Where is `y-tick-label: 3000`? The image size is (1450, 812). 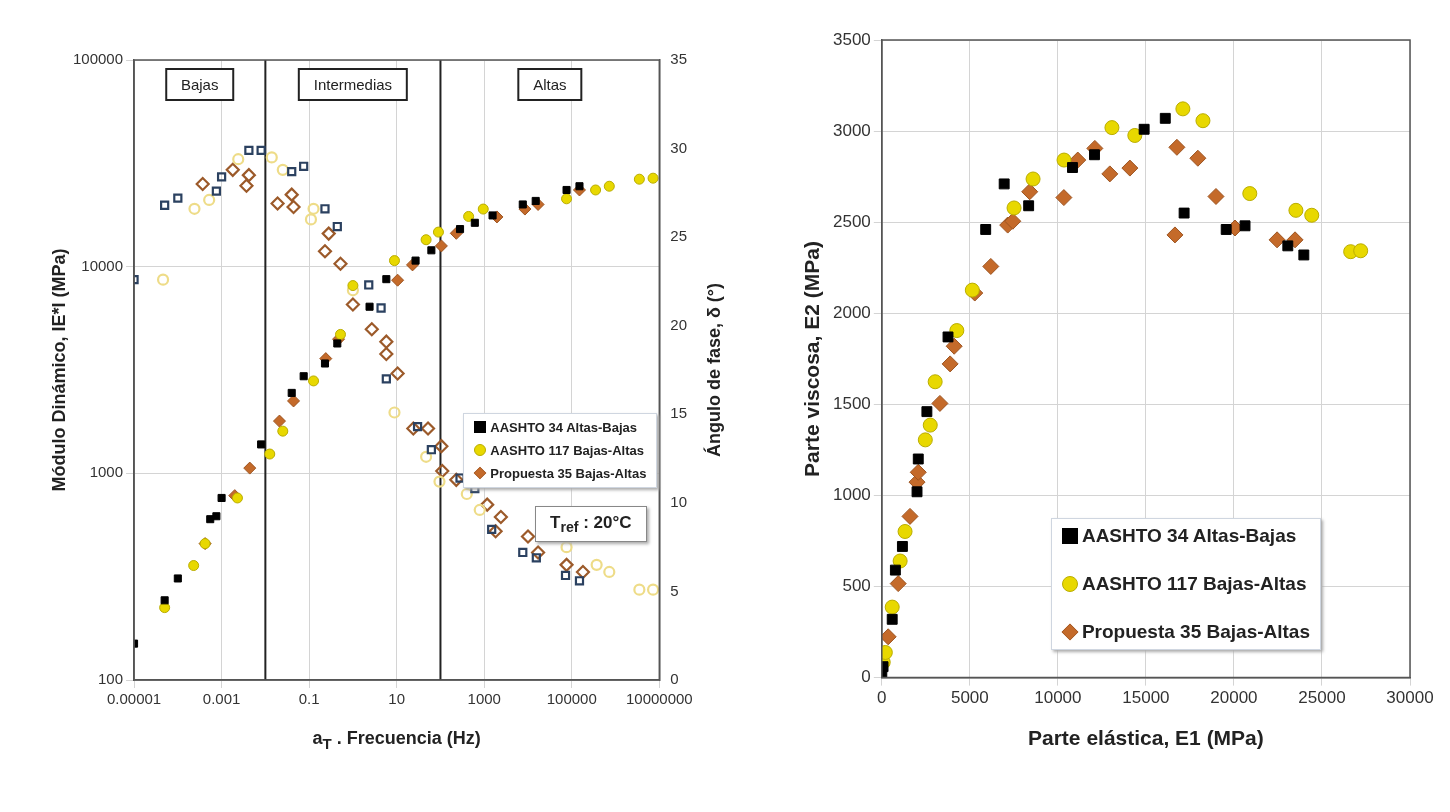
y-tick-label: 3000 is located at coordinates (851, 130).